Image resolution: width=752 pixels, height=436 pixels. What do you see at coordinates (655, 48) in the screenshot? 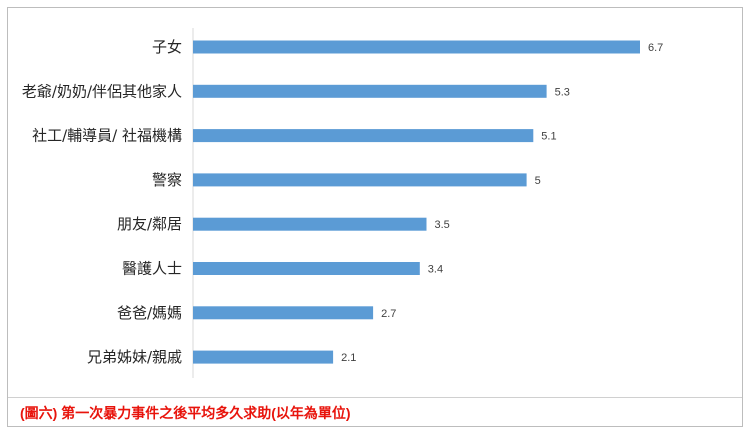
I see `value-label-0: 6.7` at bounding box center [655, 48].